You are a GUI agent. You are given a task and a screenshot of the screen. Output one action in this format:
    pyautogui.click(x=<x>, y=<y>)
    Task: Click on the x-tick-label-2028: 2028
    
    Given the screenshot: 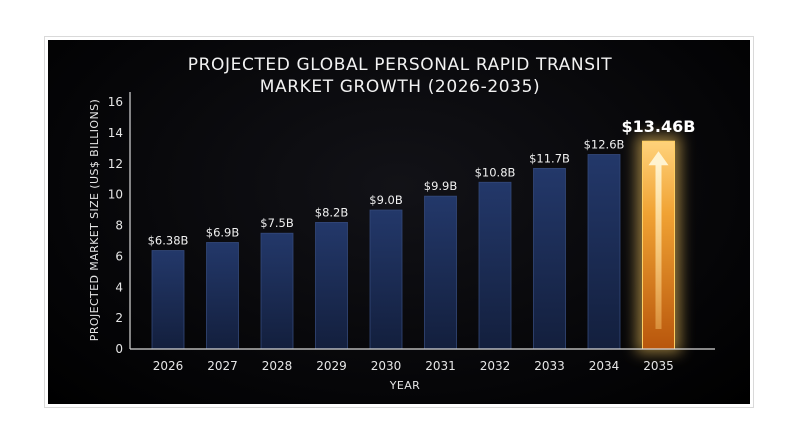 What is the action you would take?
    pyautogui.click(x=277, y=366)
    